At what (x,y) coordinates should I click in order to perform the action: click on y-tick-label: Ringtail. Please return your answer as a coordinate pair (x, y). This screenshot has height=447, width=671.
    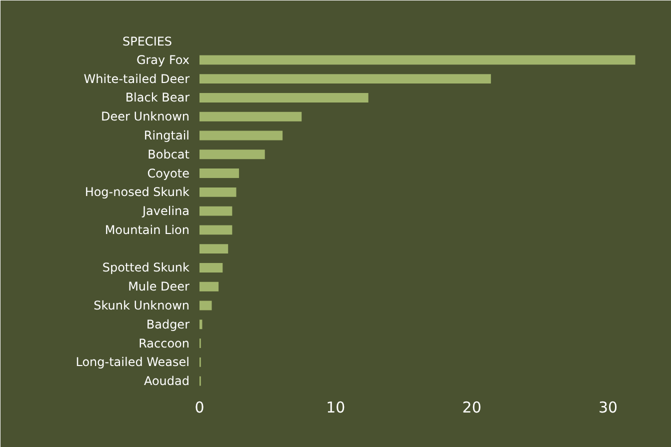
    Looking at the image, I should click on (167, 135).